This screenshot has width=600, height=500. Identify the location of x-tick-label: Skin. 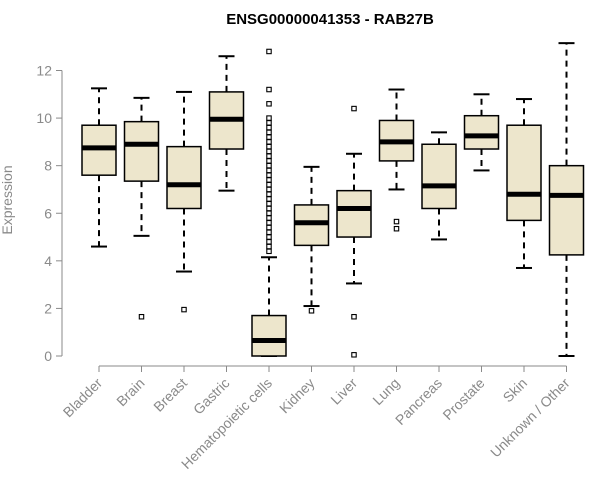
(515, 390).